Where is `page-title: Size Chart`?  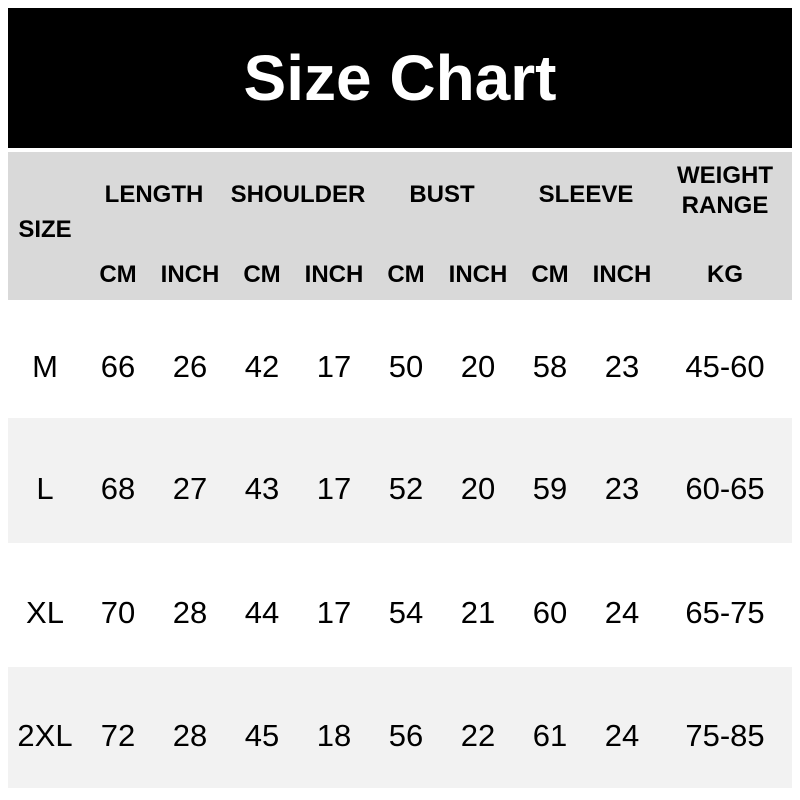 page-title: Size Chart is located at coordinates (400, 78).